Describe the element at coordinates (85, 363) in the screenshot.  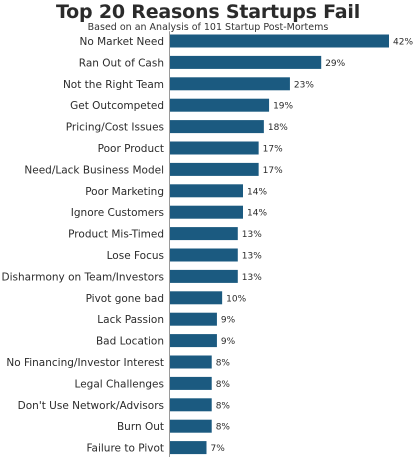
I see `category-label: No Financing/Investor Interest` at that location.